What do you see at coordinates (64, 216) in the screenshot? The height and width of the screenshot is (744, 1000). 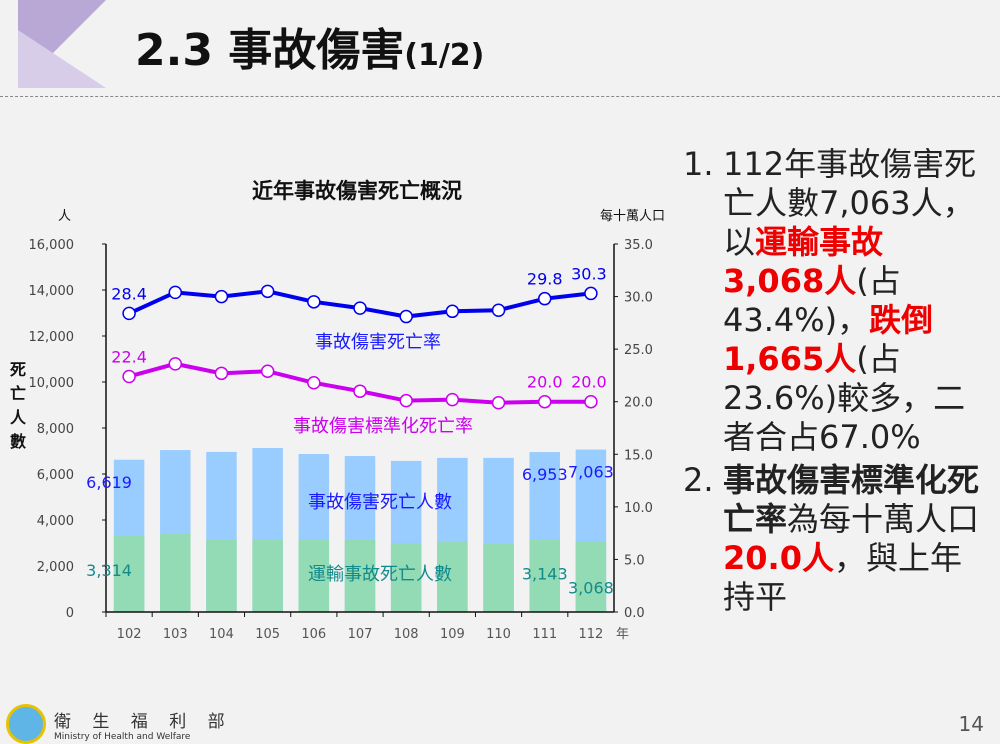 I see `left-axis-unit: 人` at bounding box center [64, 216].